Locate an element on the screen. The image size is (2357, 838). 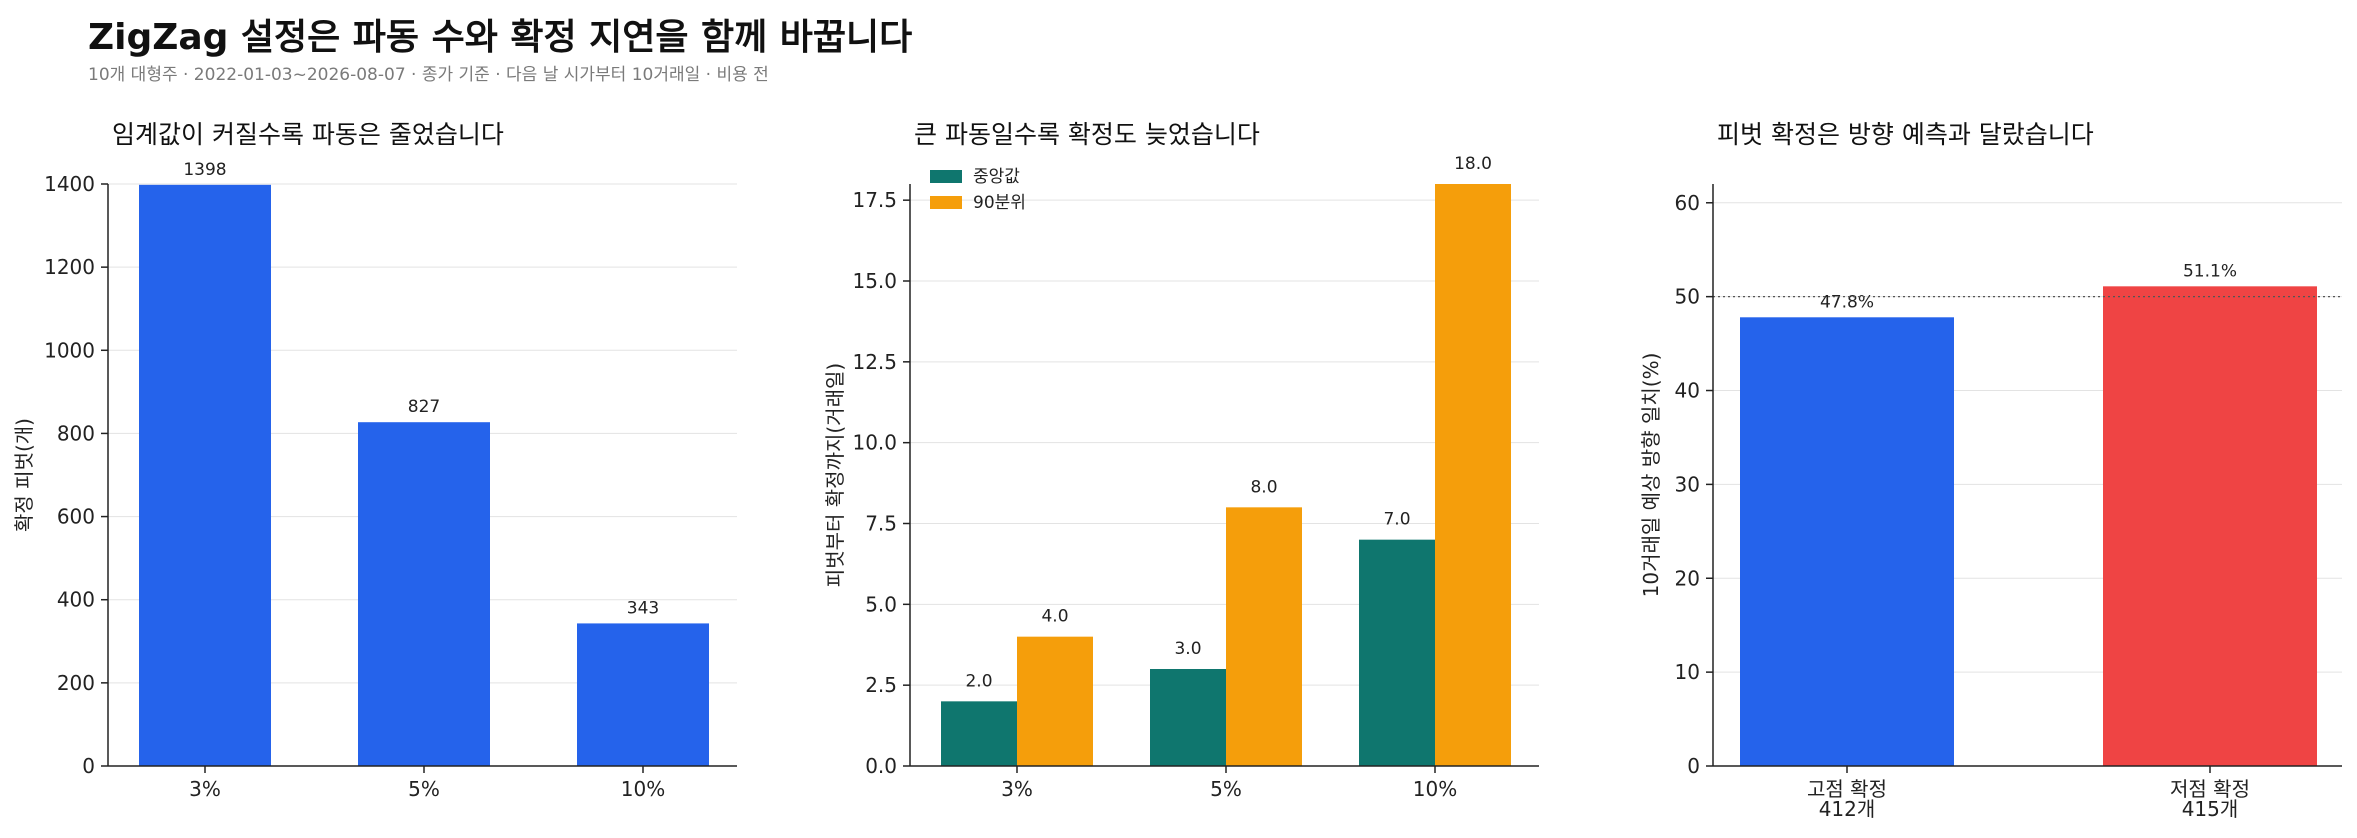
y-tick-label: 400 is located at coordinates (76, 600).